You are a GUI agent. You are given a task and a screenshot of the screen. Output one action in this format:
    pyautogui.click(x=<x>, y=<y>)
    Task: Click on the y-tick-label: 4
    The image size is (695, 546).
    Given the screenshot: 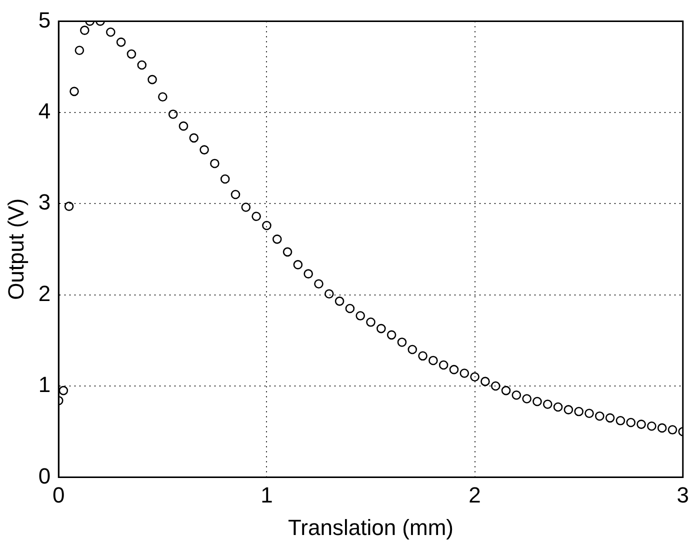 What is the action you would take?
    pyautogui.click(x=44, y=111)
    